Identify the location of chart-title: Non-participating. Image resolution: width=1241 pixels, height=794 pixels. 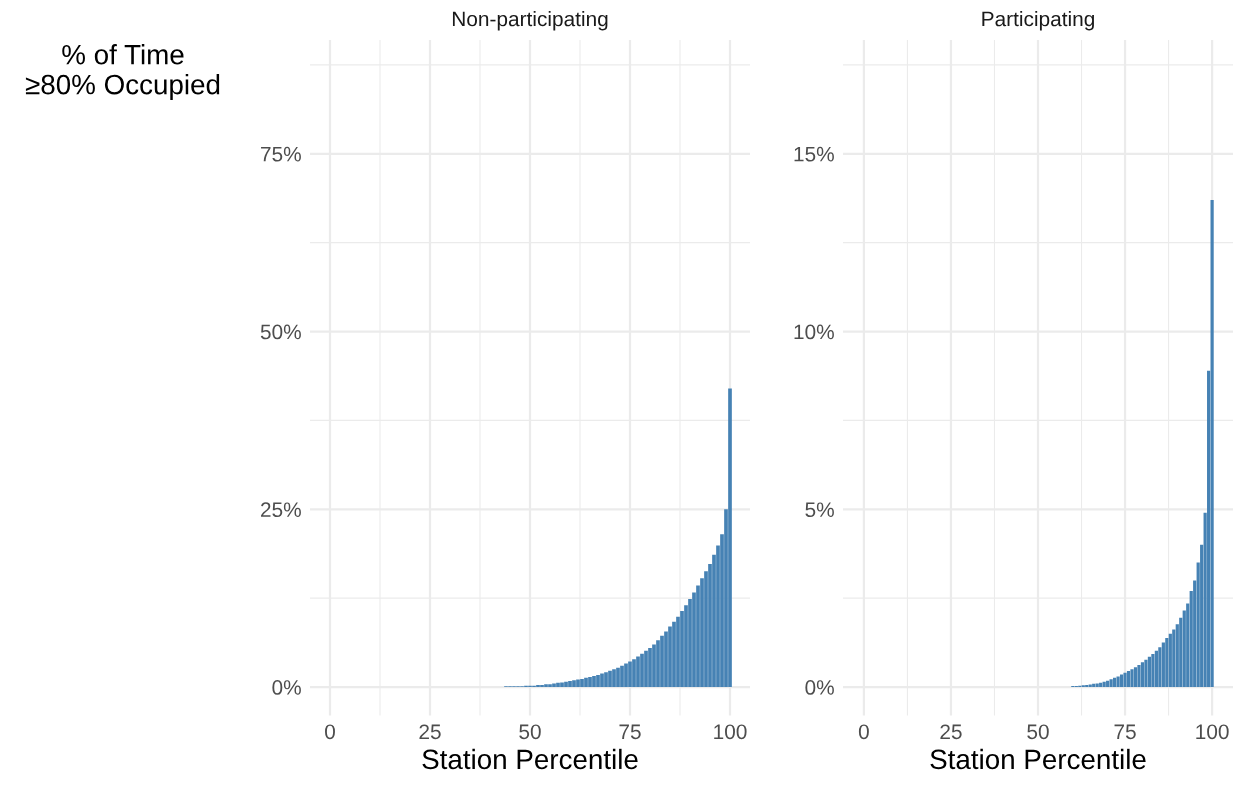
(530, 21).